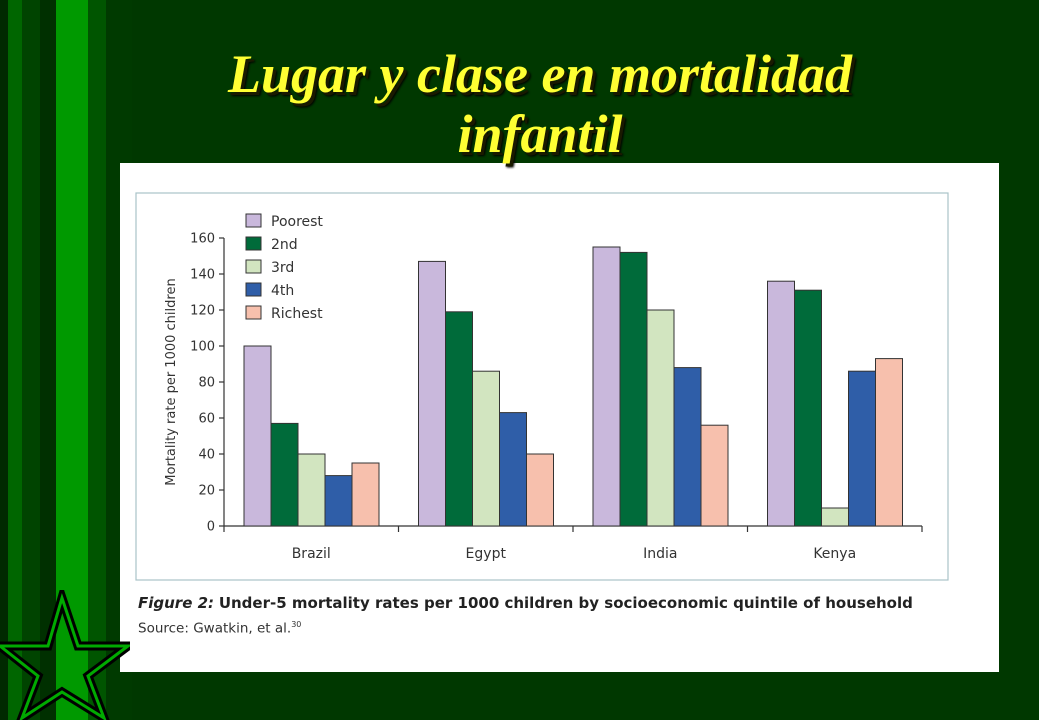 This screenshot has width=1039, height=720. What do you see at coordinates (889, 442) in the screenshot?
I see `bar-richest-kenya` at bounding box center [889, 442].